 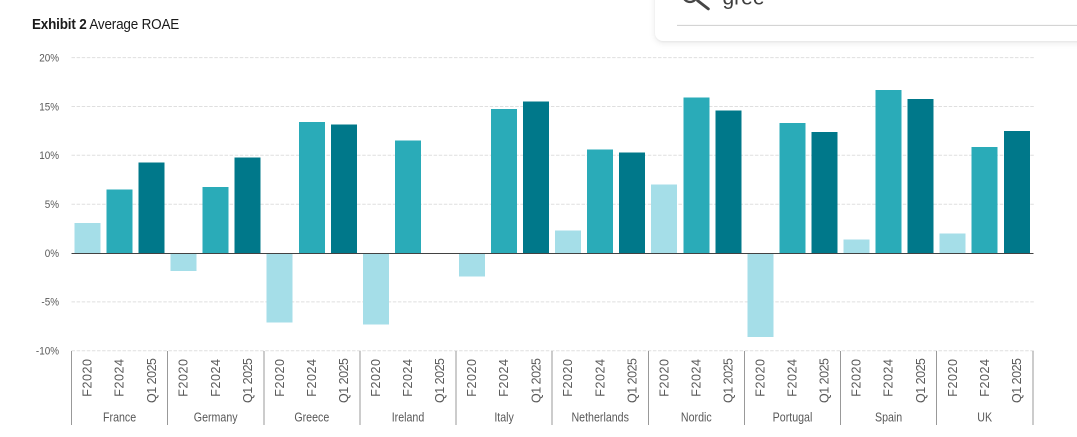 What do you see at coordinates (49, 108) in the screenshot?
I see `svg-text: 15%` at bounding box center [49, 108].